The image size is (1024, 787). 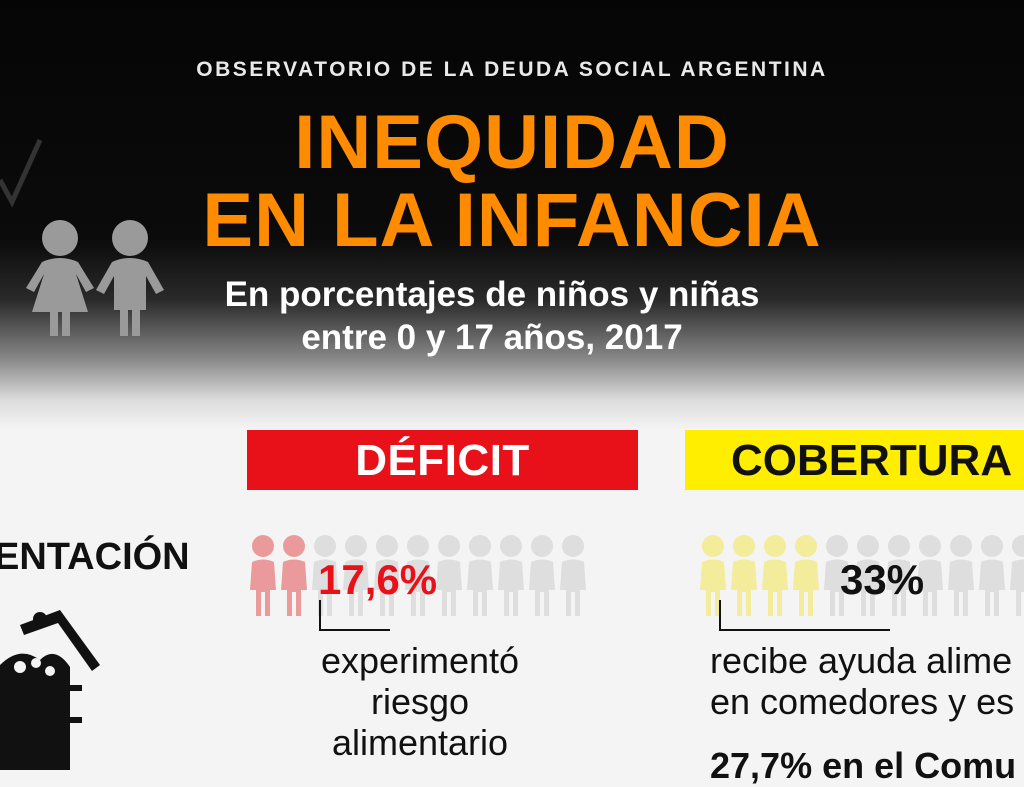 I want to click on cobertura-figures-row, so click(x=862, y=575).